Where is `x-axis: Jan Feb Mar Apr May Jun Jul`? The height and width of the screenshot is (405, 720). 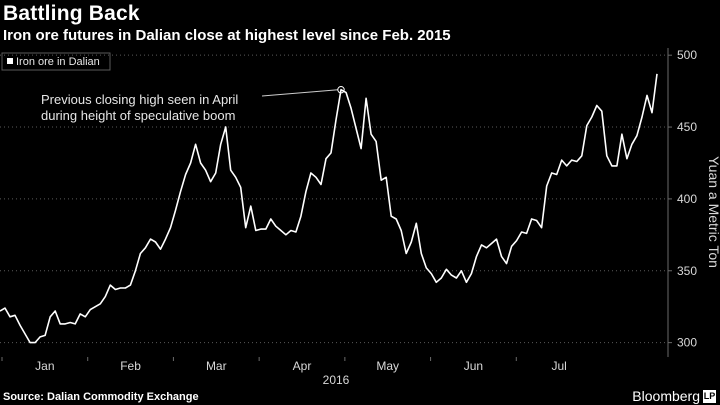 x-axis: Jan Feb Mar Apr May Jun Jul is located at coordinates (284, 365).